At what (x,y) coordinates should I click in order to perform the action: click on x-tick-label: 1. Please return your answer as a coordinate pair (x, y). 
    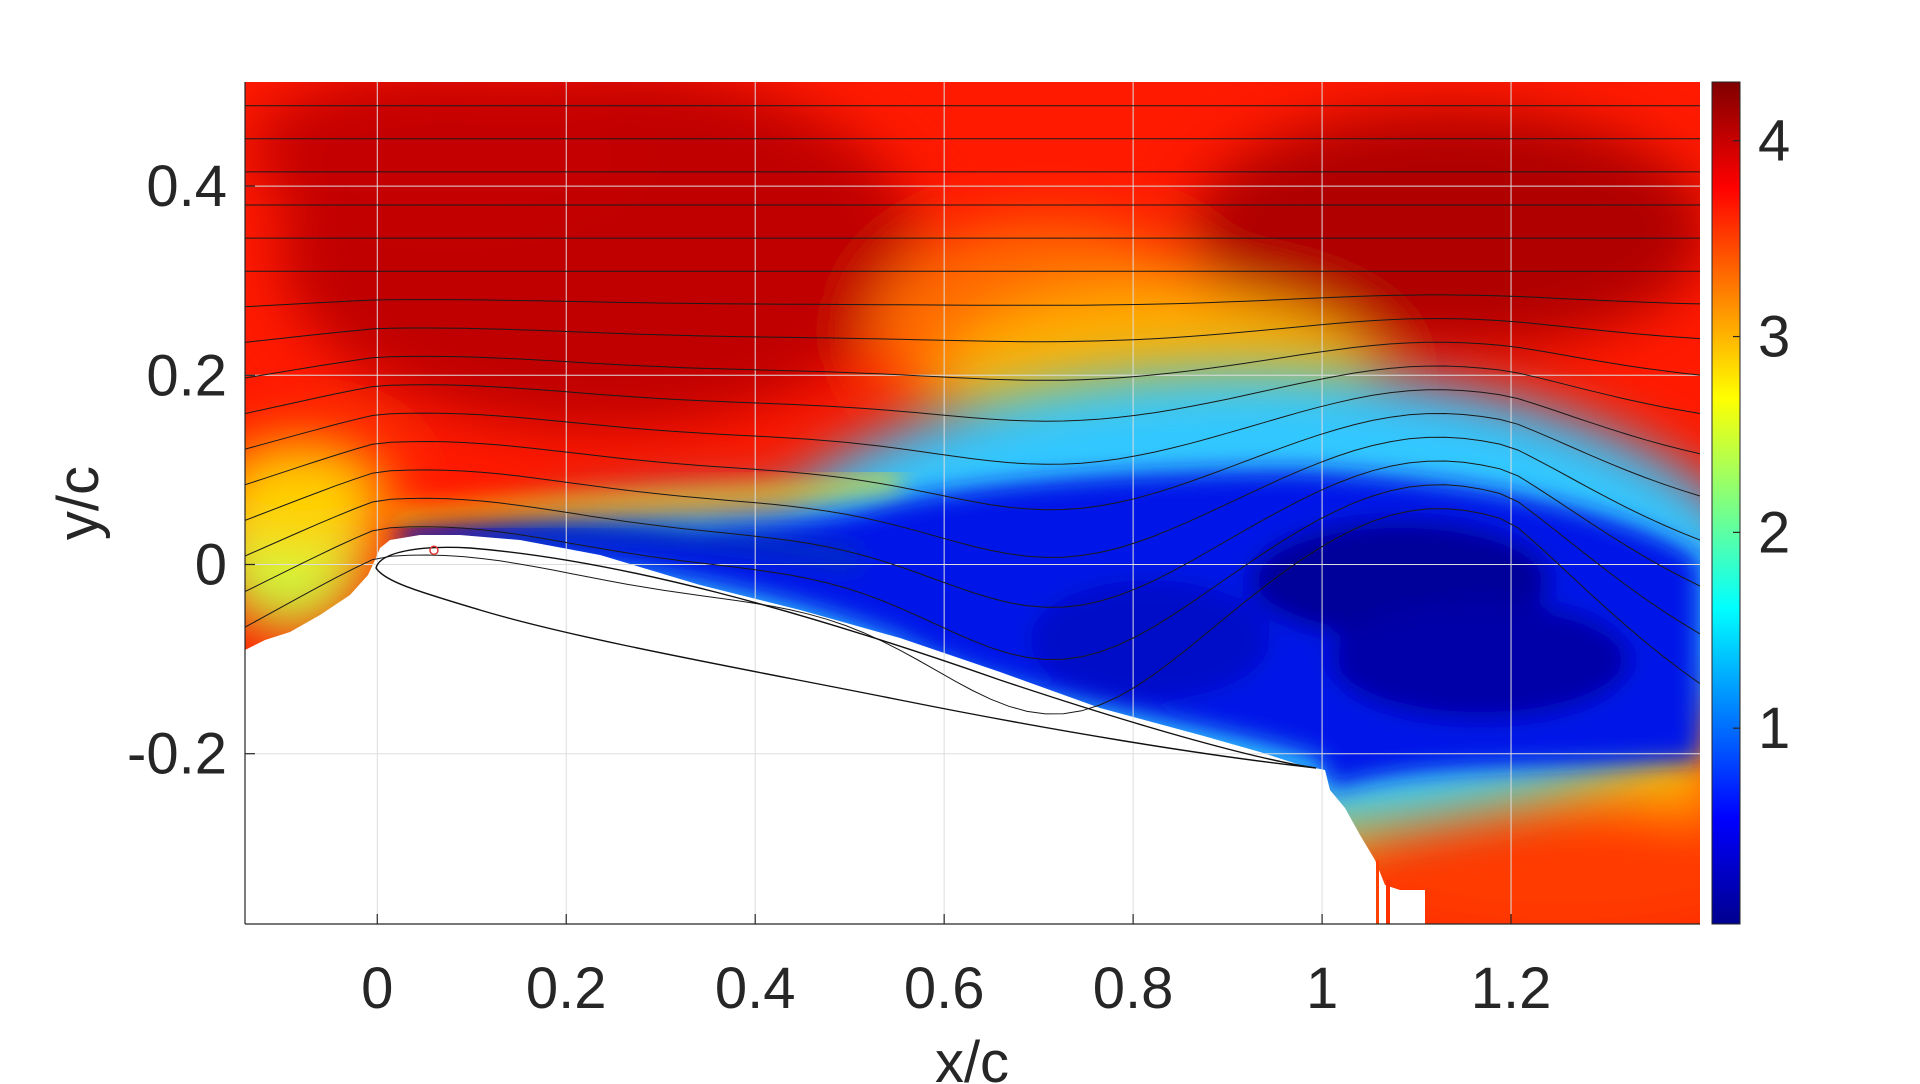
    Looking at the image, I should click on (1322, 988).